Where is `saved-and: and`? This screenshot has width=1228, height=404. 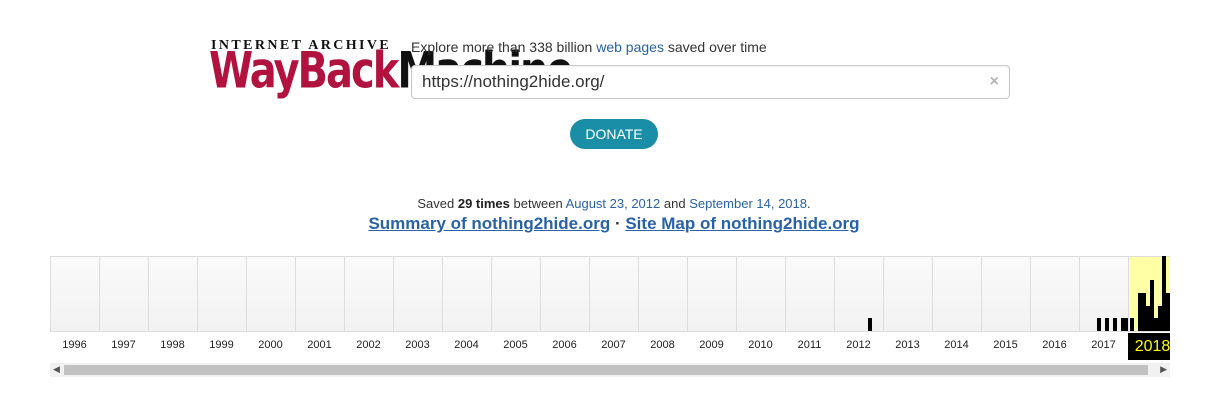
saved-and: and is located at coordinates (675, 203).